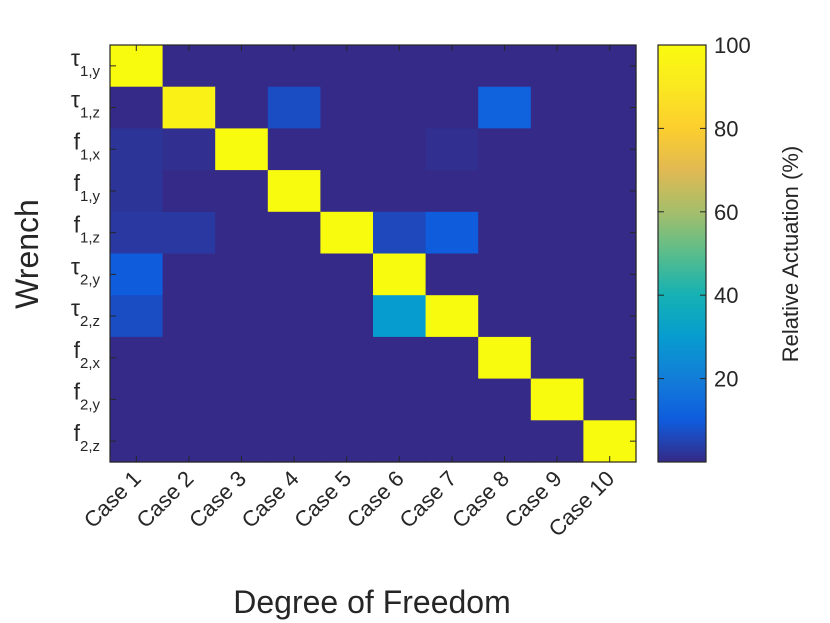 This screenshot has height=623, width=830. I want to click on colorbar-tick-label: 40, so click(726, 295).